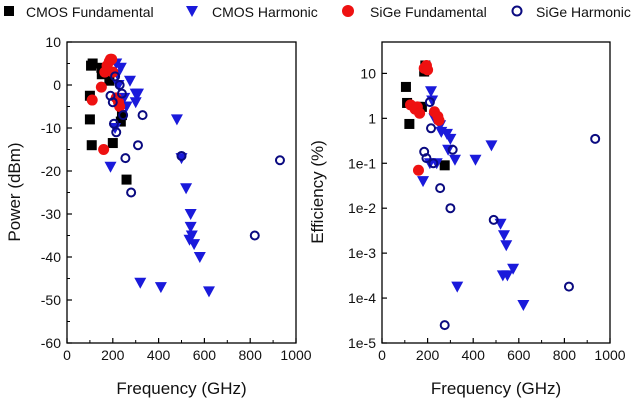 This screenshot has height=406, width=640. I want to click on efficiency-y-tick-label: 1e-1, so click(362, 163).